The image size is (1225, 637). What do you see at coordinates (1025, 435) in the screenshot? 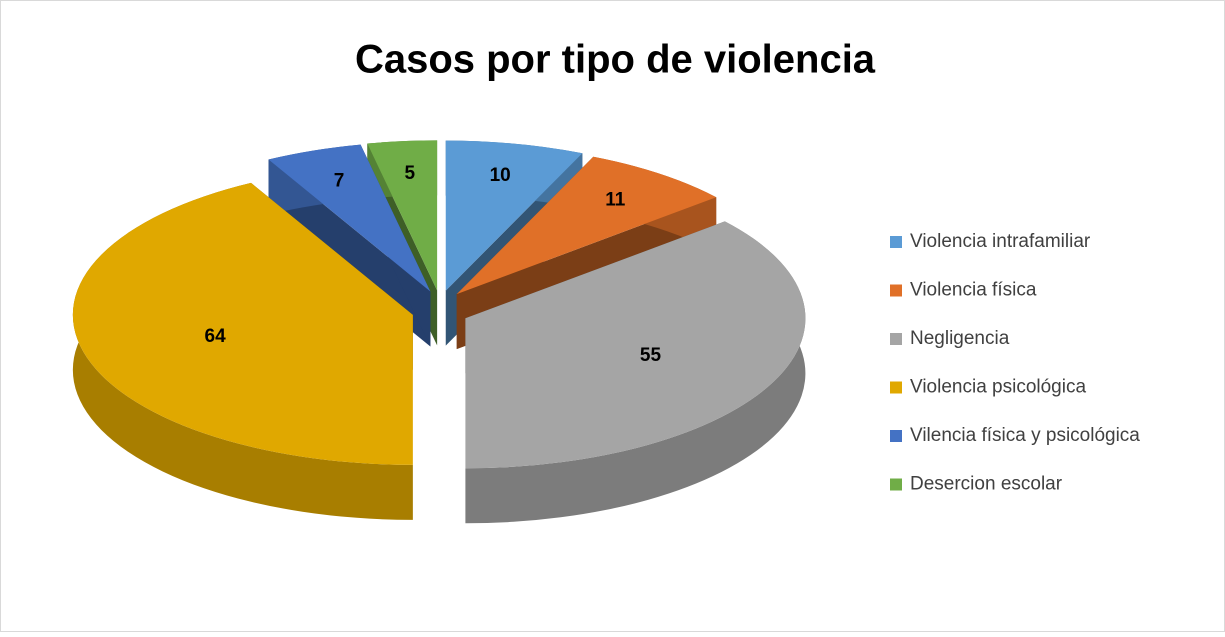
I see `legend-label: Vilencia física y psicológica` at bounding box center [1025, 435].